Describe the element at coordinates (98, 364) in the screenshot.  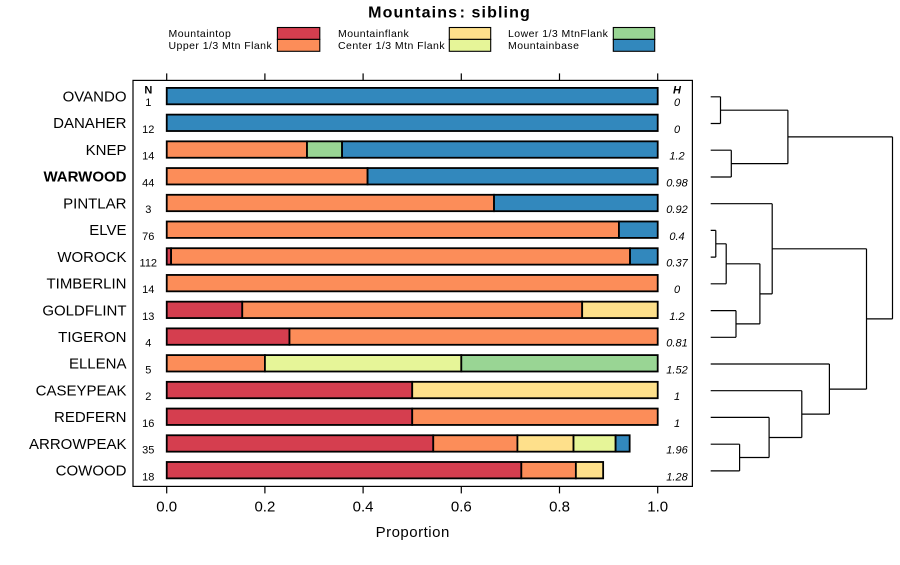
I see `svg-text: ELLENA` at that location.